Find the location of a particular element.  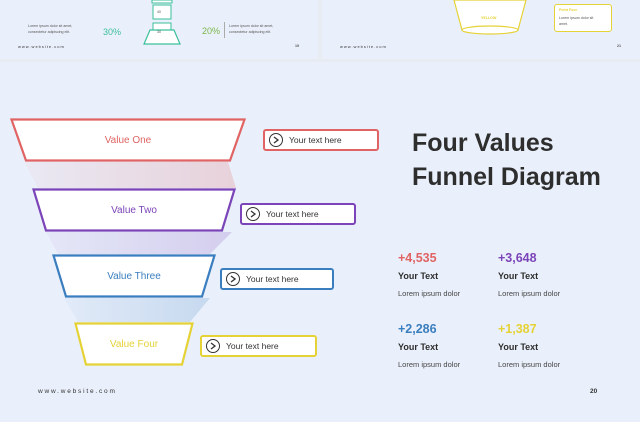

thumb-funnel-label: YELLOW is located at coordinates (489, 18).